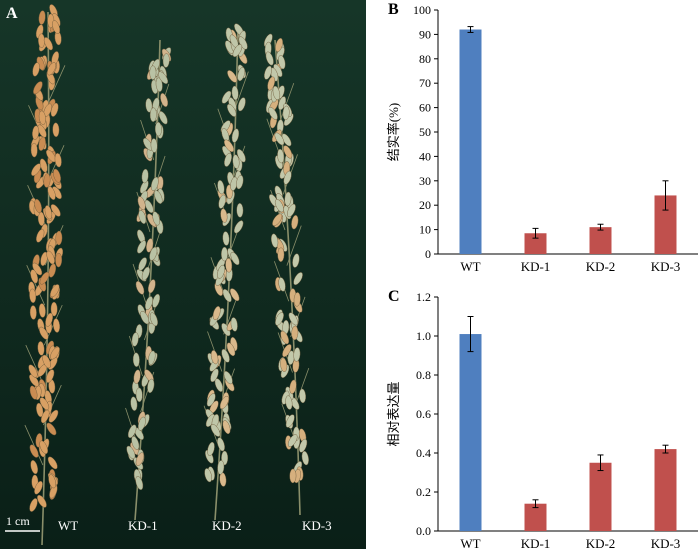  Describe the element at coordinates (423, 297) in the screenshot. I see `y-tick-label: 1.2` at that location.